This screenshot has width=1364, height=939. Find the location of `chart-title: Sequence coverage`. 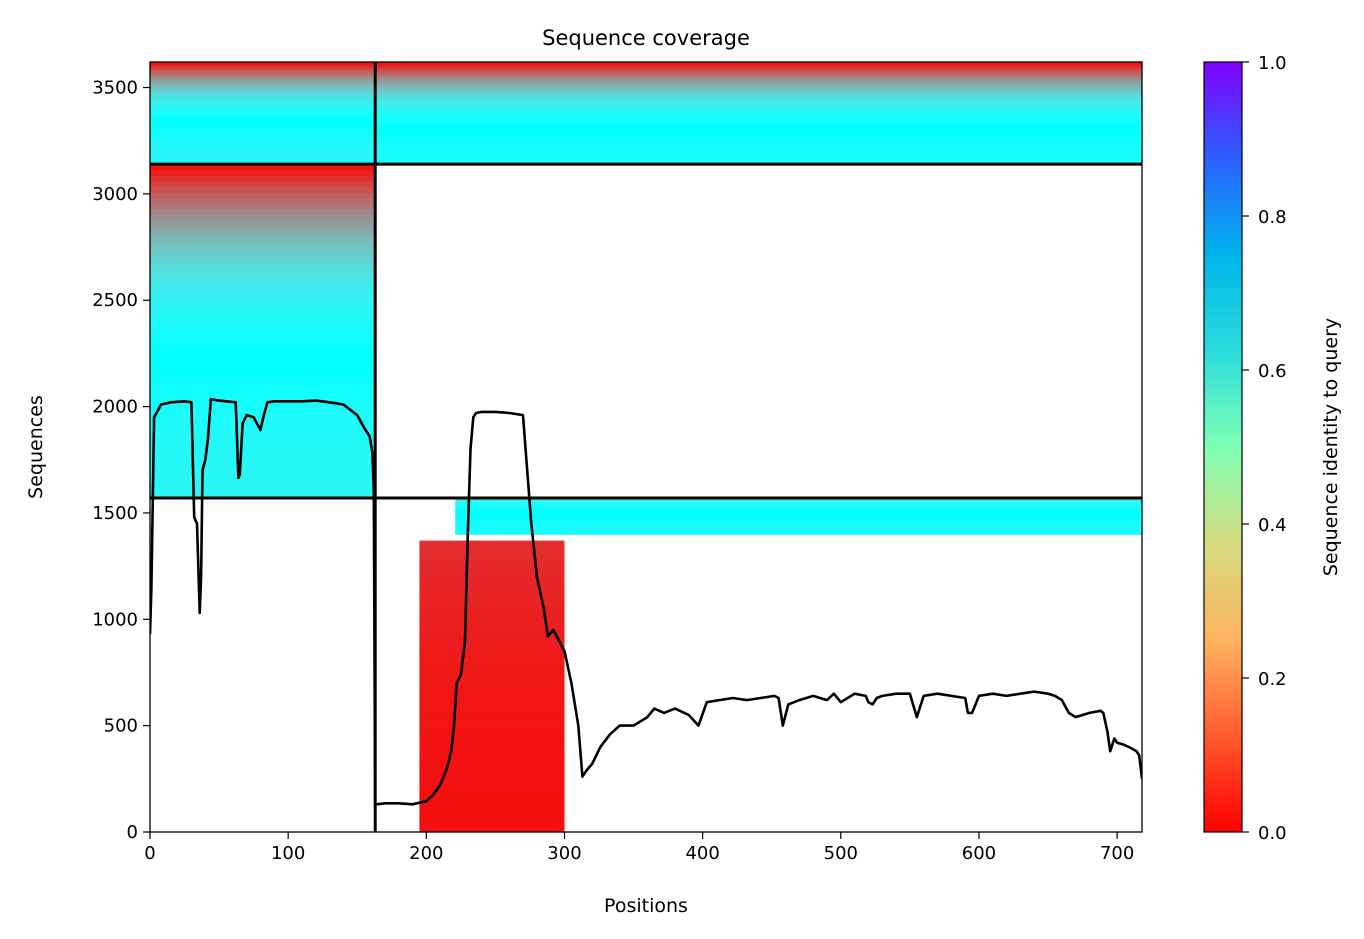

chart-title: Sequence coverage is located at coordinates (646, 38).